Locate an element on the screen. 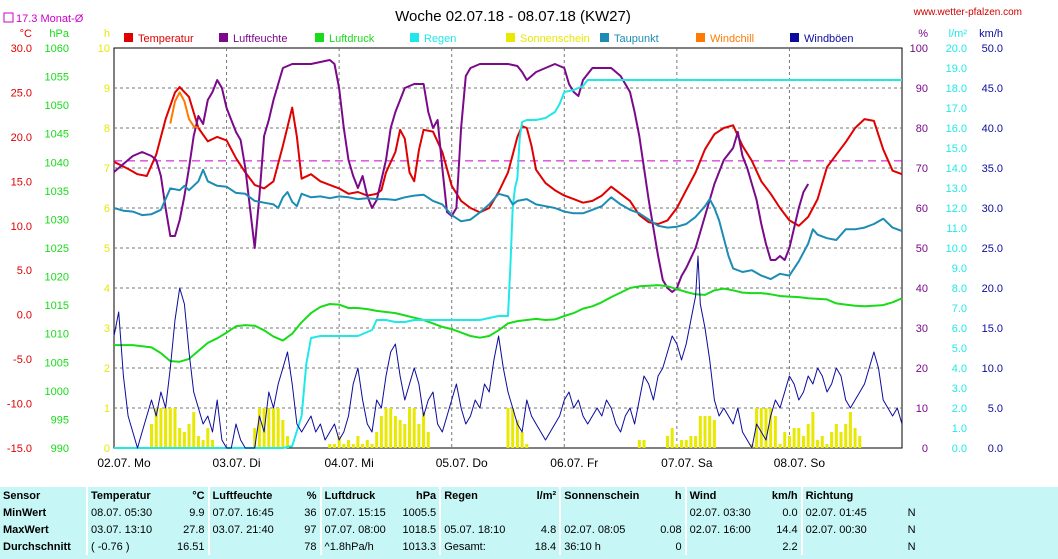  tick-label-rain: 18.0 is located at coordinates (956, 89).